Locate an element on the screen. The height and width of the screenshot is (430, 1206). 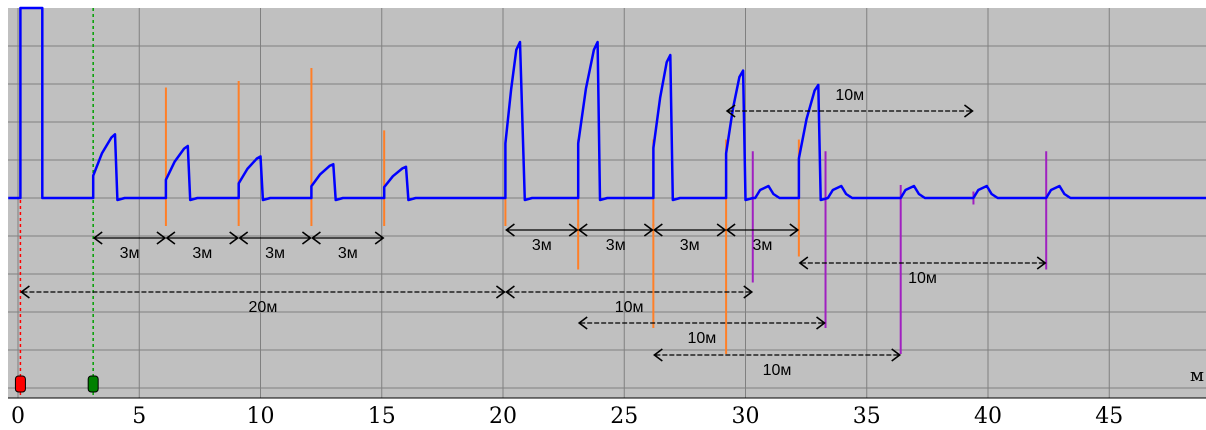
x-tick-label: 0 is located at coordinates (18, 416).